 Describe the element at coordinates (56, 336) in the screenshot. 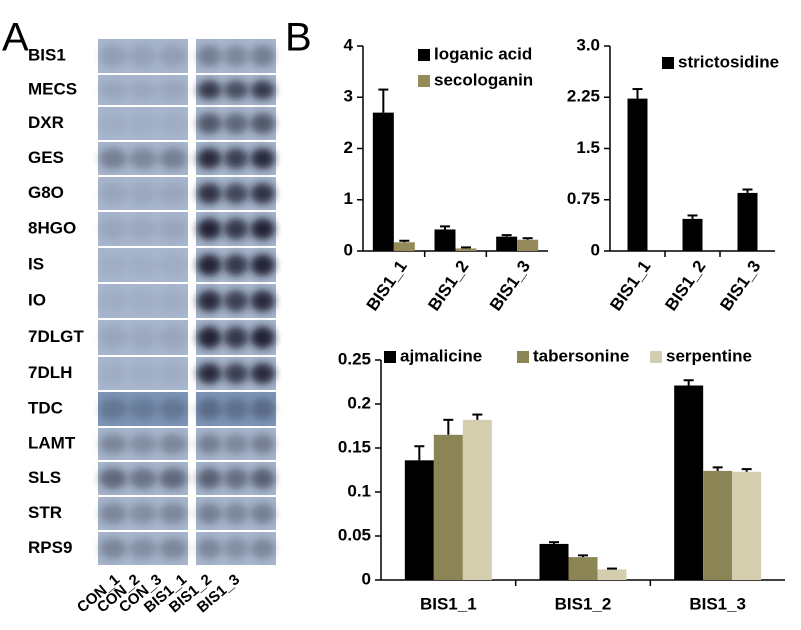

I see `gene-label: 7DLGT` at that location.